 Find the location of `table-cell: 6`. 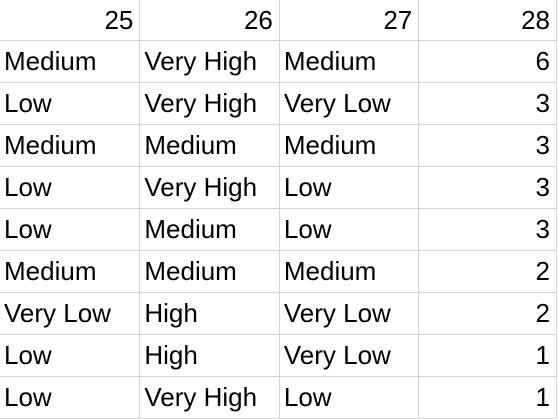

table-cell: 6 is located at coordinates (487, 61).